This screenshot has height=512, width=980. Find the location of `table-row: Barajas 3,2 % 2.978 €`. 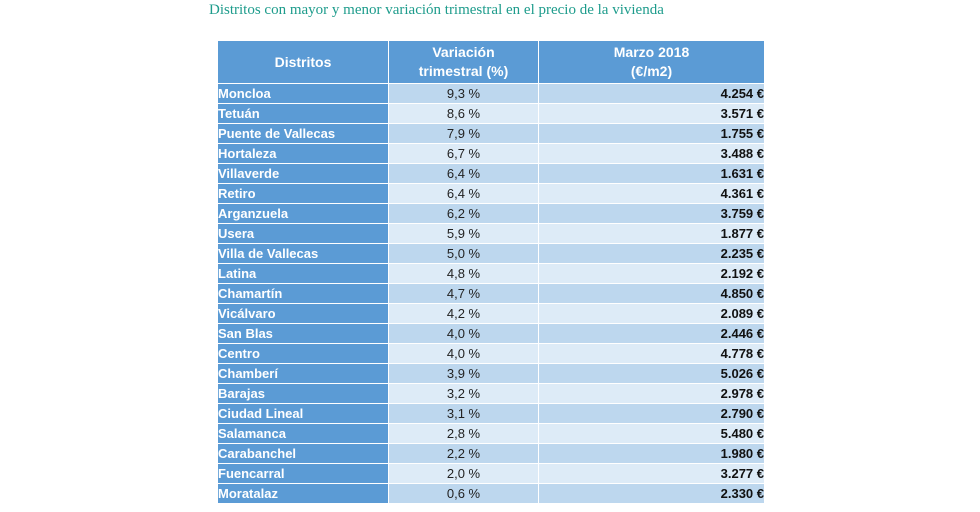

table-row: Barajas 3,2 % 2.978 € is located at coordinates (491, 393).